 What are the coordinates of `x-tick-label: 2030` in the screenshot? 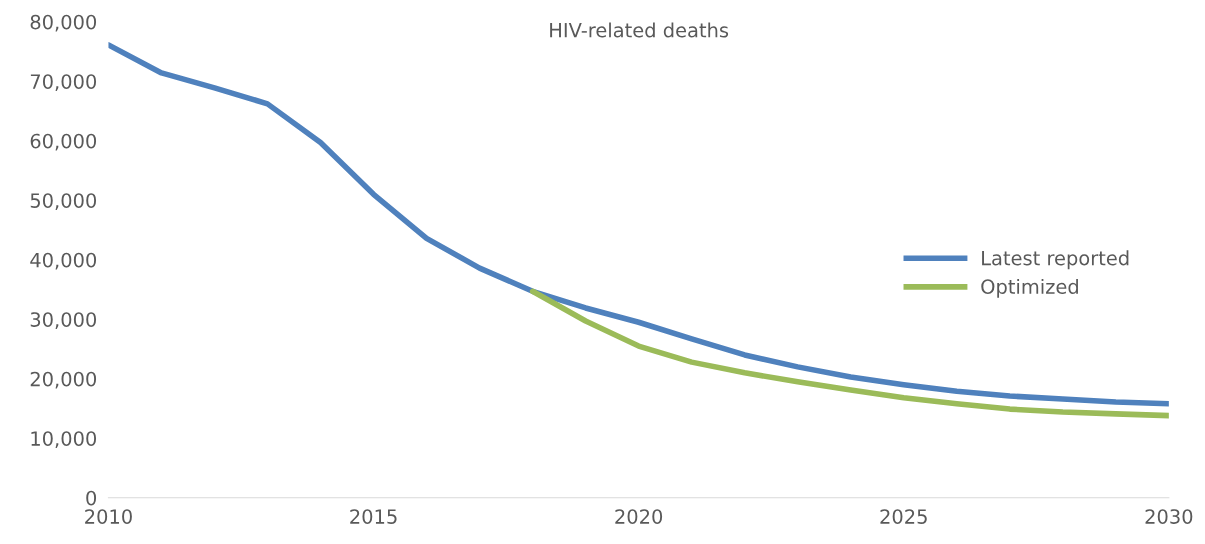 It's located at (1169, 516).